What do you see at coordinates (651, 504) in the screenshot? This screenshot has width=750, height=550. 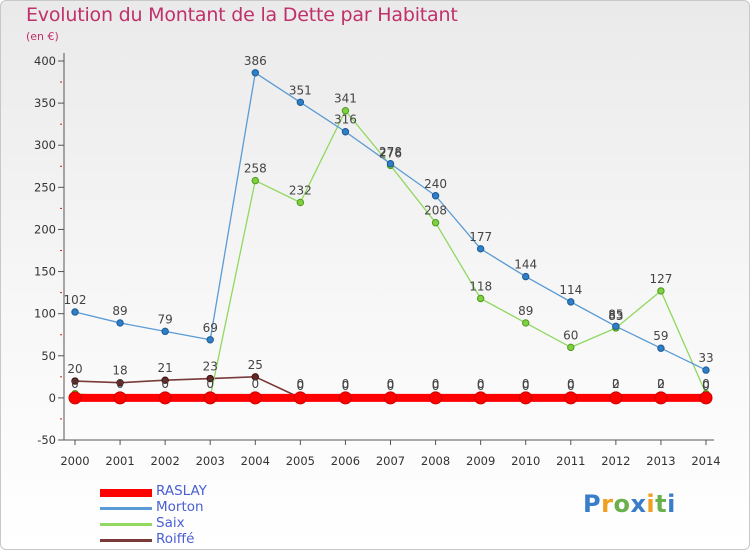 I see `logo-letter: i` at bounding box center [651, 504].